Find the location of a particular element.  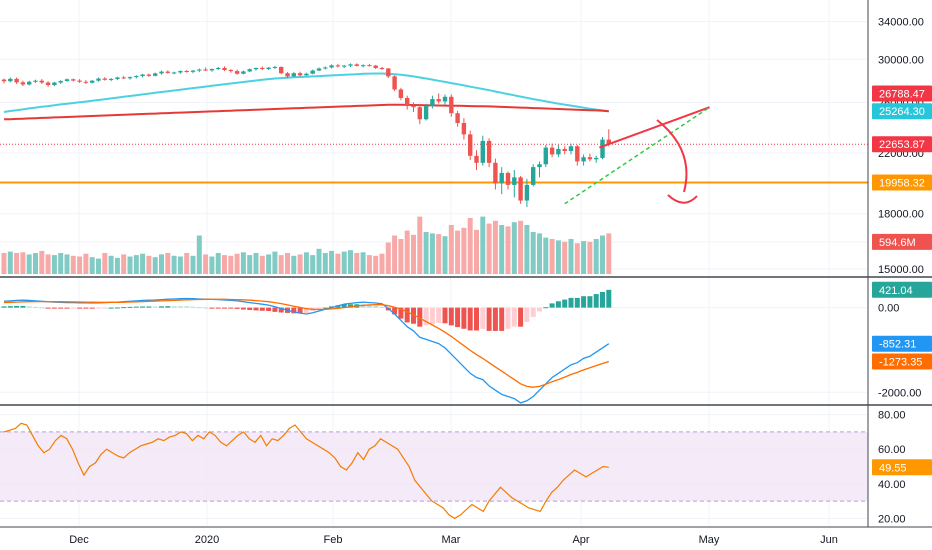

x-axis-ticks: Dec 2020 Feb Mar Apr May Jun is located at coordinates (453, 540).